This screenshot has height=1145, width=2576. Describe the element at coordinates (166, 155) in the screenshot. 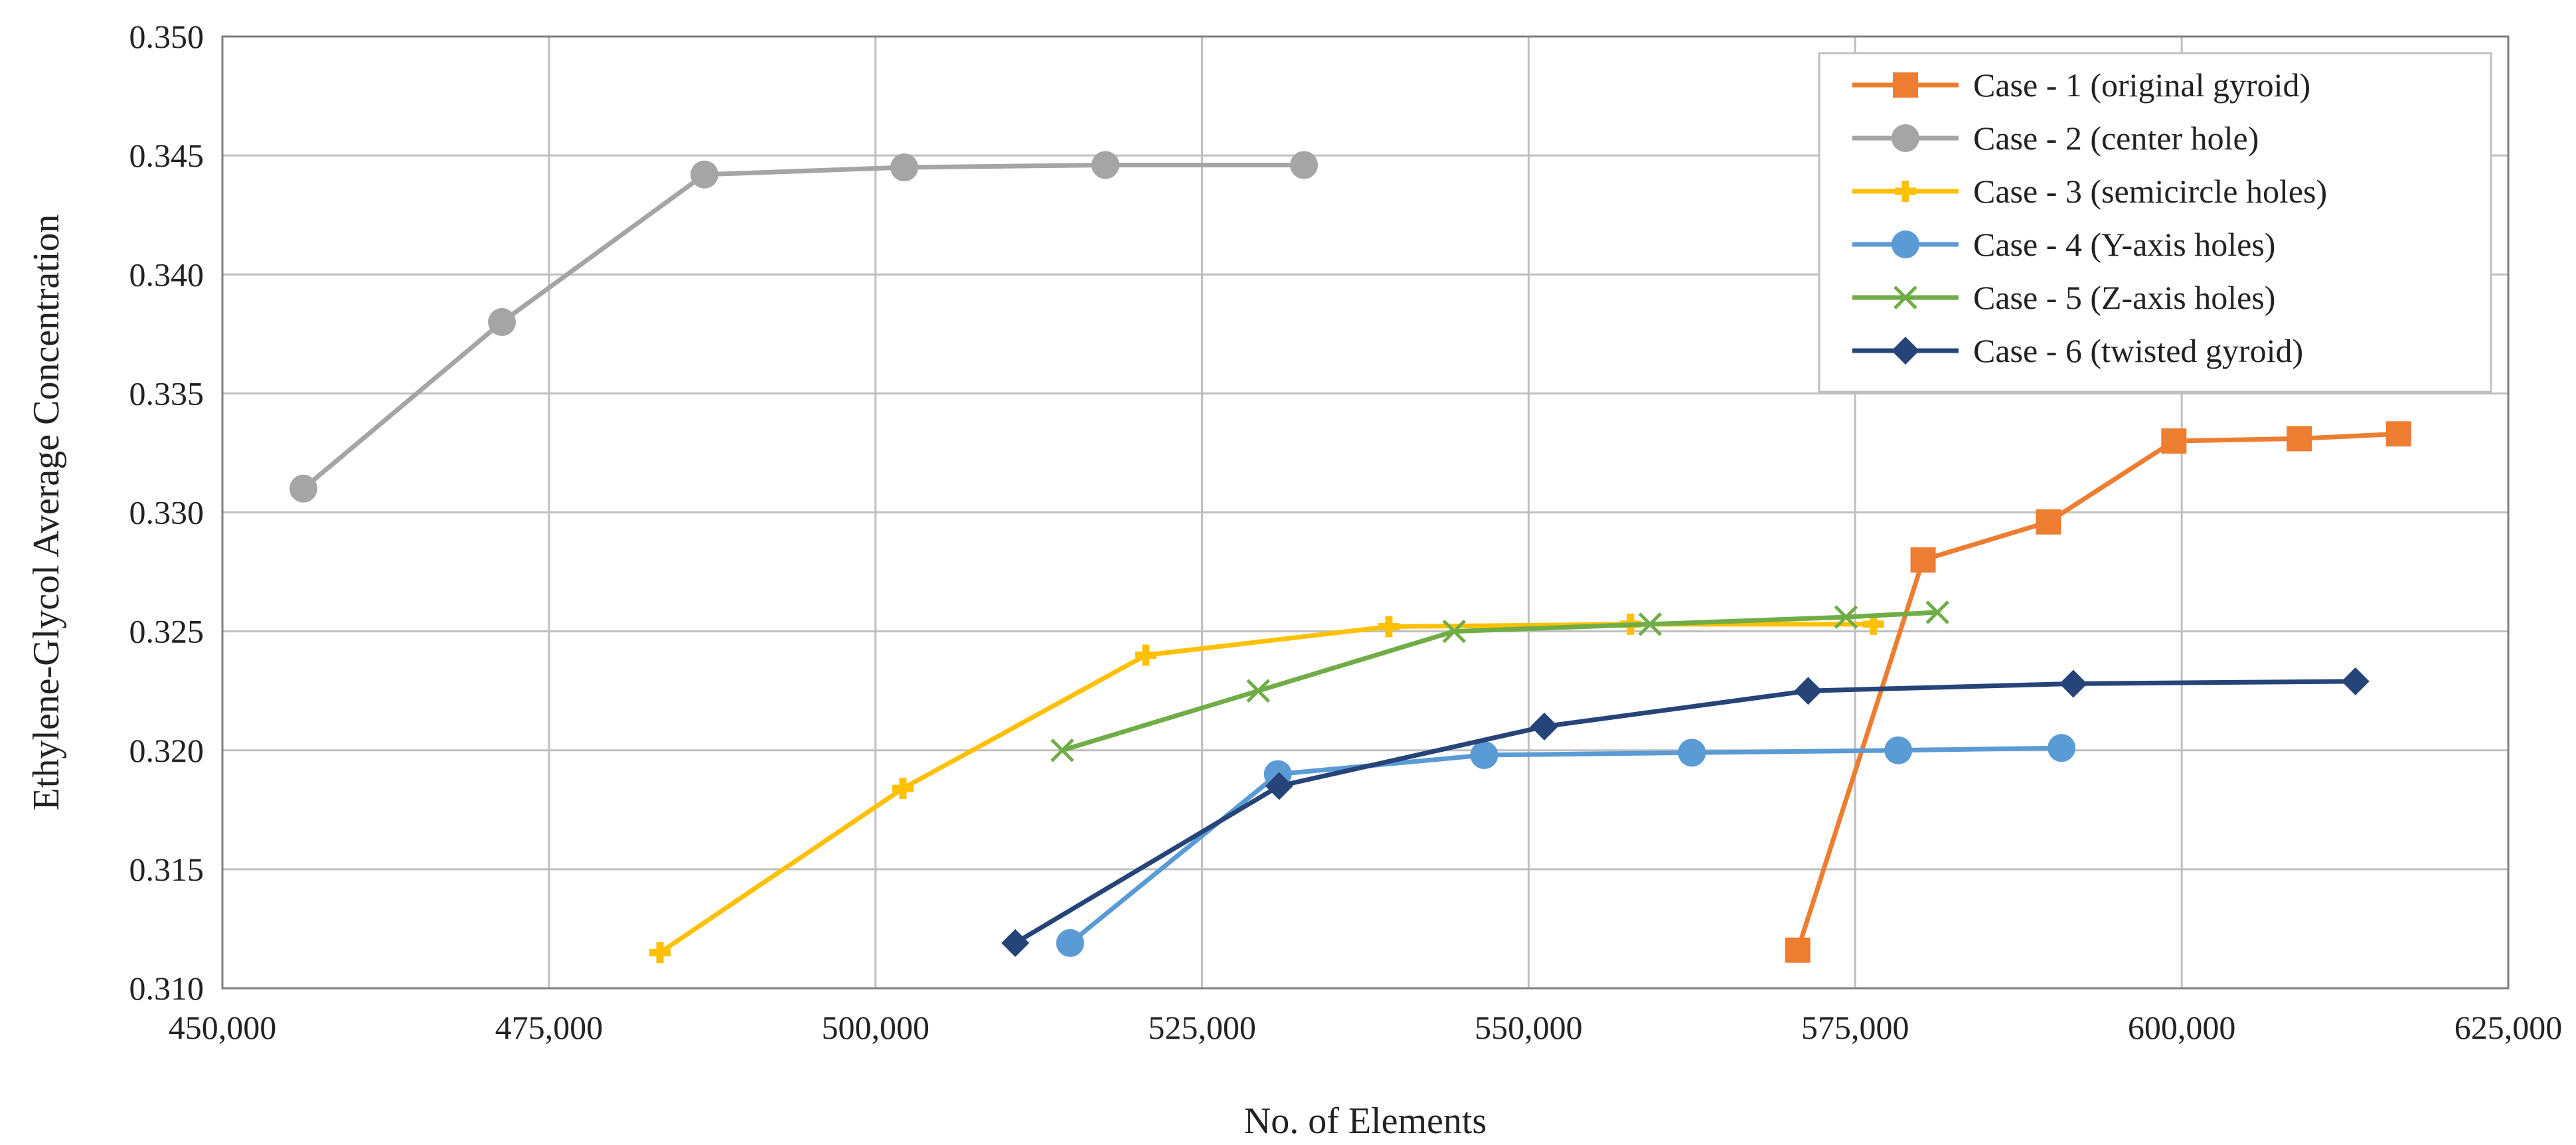

I see `y-tick-label: 0.345` at that location.